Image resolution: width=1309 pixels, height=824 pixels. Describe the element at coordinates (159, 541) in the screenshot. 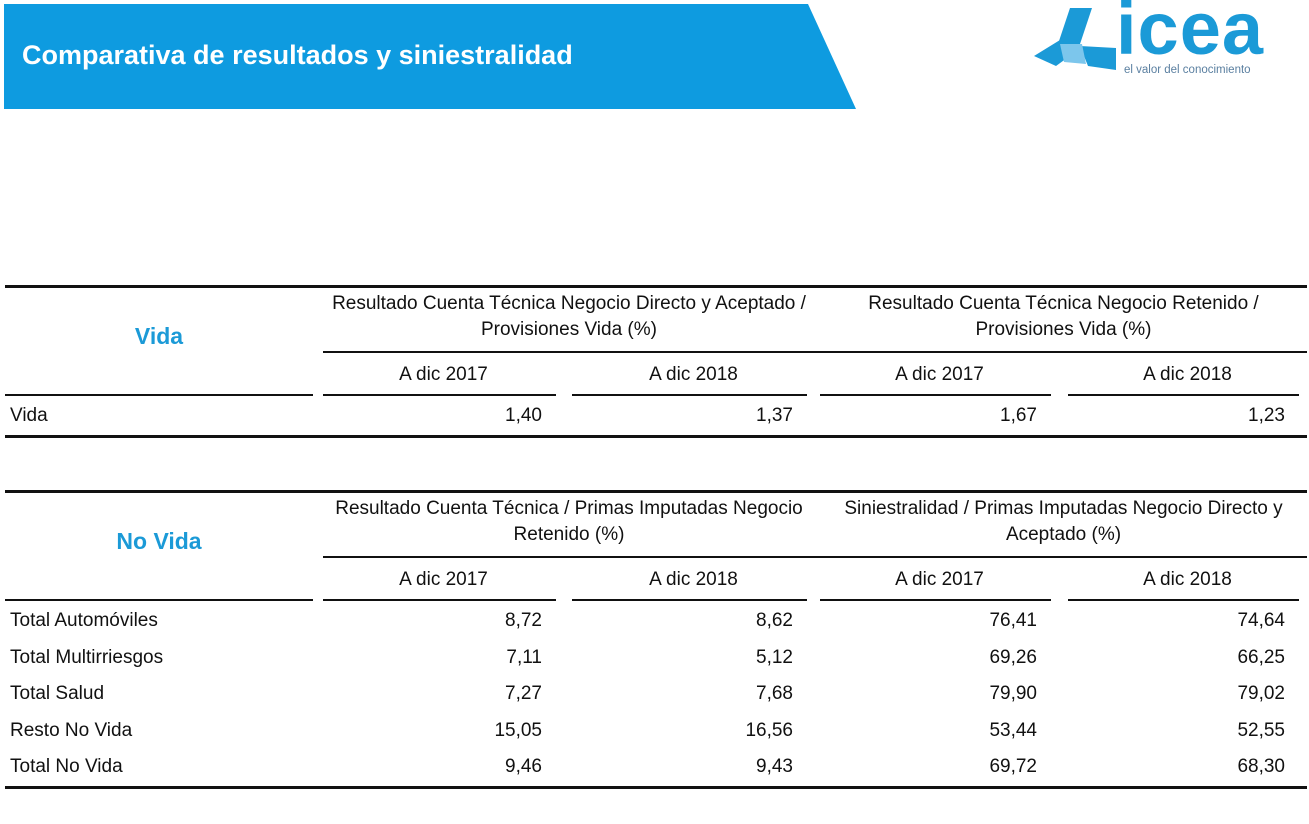

I see `section-label: No Vida` at that location.